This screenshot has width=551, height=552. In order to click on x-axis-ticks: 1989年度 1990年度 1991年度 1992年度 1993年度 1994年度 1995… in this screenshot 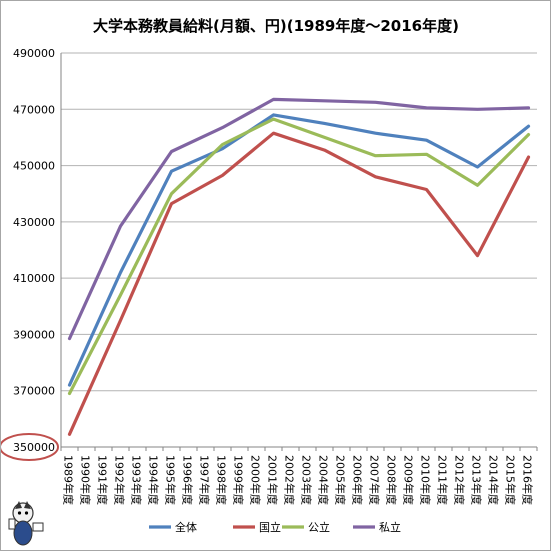, I will do `click(298, 480)`.